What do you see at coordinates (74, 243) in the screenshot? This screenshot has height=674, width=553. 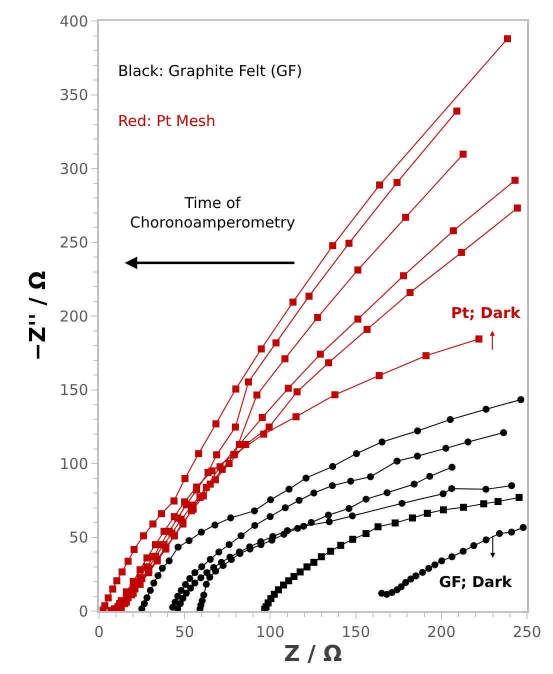 I see `y-tick-label: 250` at bounding box center [74, 243].